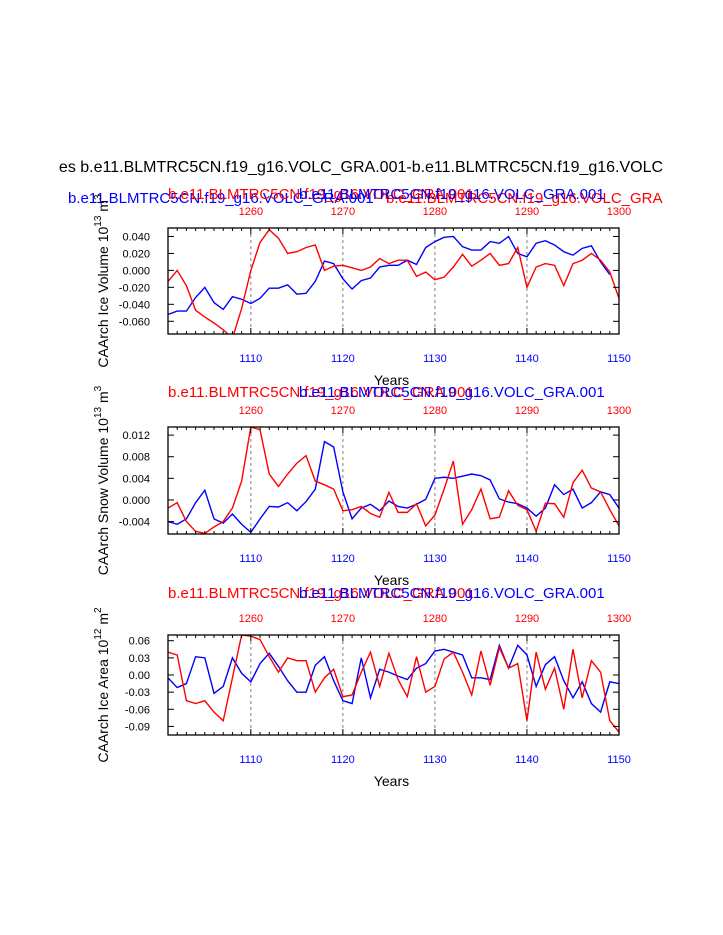 This screenshot has height=935, width=723. I want to click on y-tick-label: -0.020, so click(134, 288).